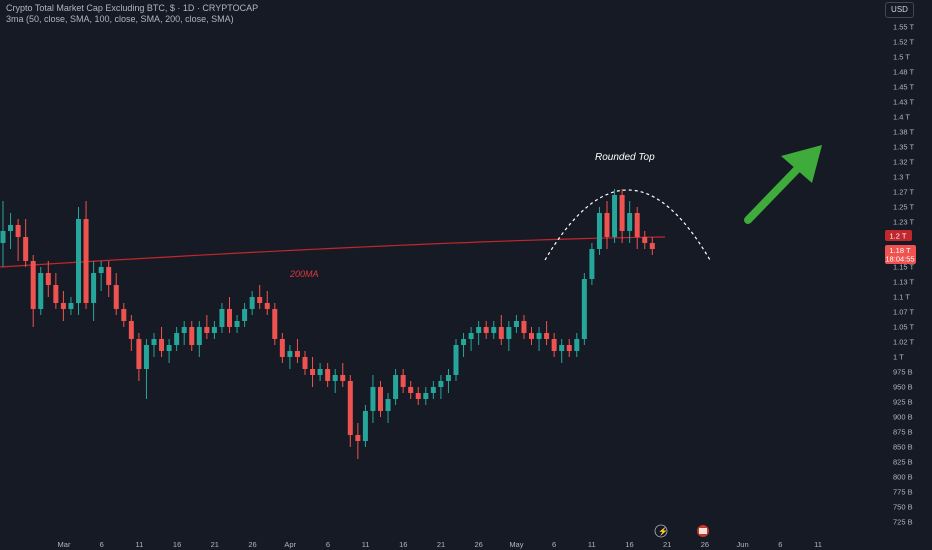 The height and width of the screenshot is (550, 932). I want to click on price-tick-label: 1.1 T, so click(901, 297).